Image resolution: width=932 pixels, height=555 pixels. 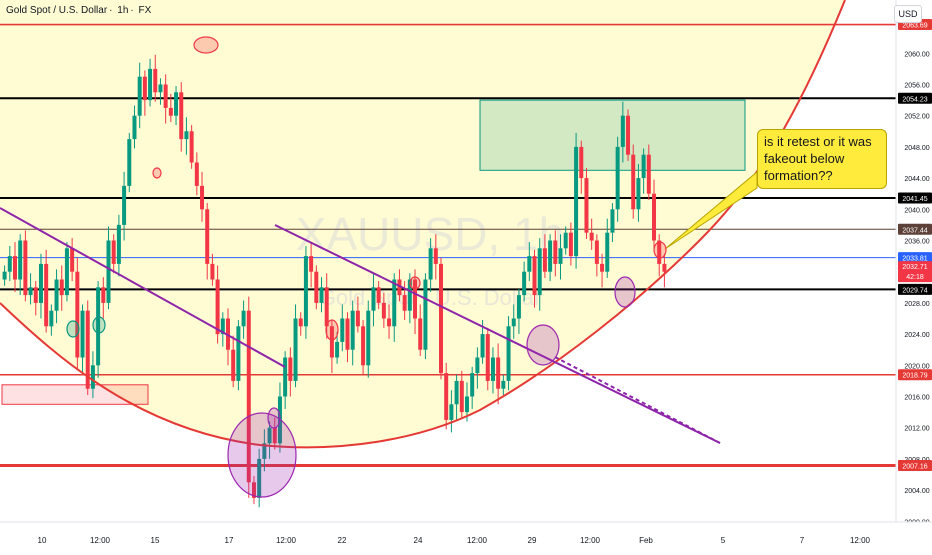 I want to click on time-tick-label: 12:00, so click(x=590, y=540).